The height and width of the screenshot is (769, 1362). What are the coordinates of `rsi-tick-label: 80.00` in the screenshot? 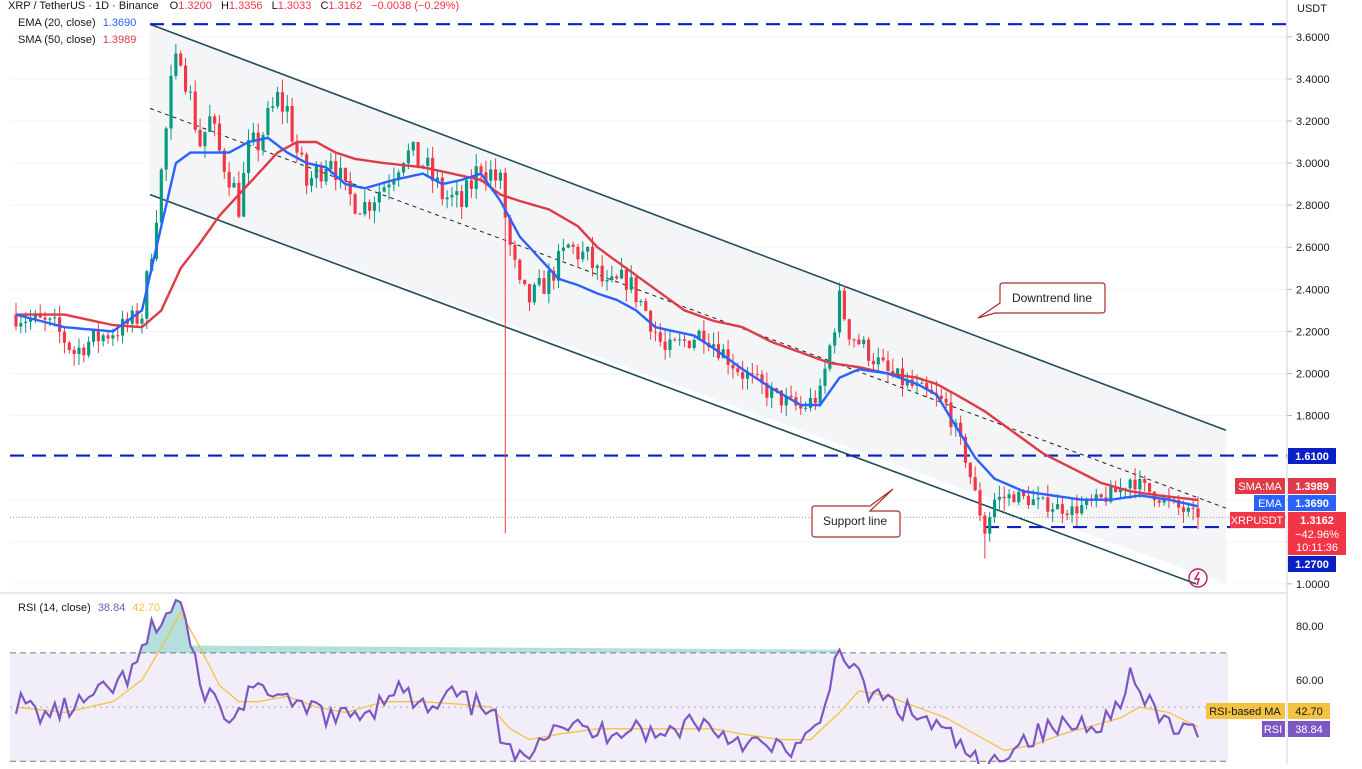 It's located at (1310, 627).